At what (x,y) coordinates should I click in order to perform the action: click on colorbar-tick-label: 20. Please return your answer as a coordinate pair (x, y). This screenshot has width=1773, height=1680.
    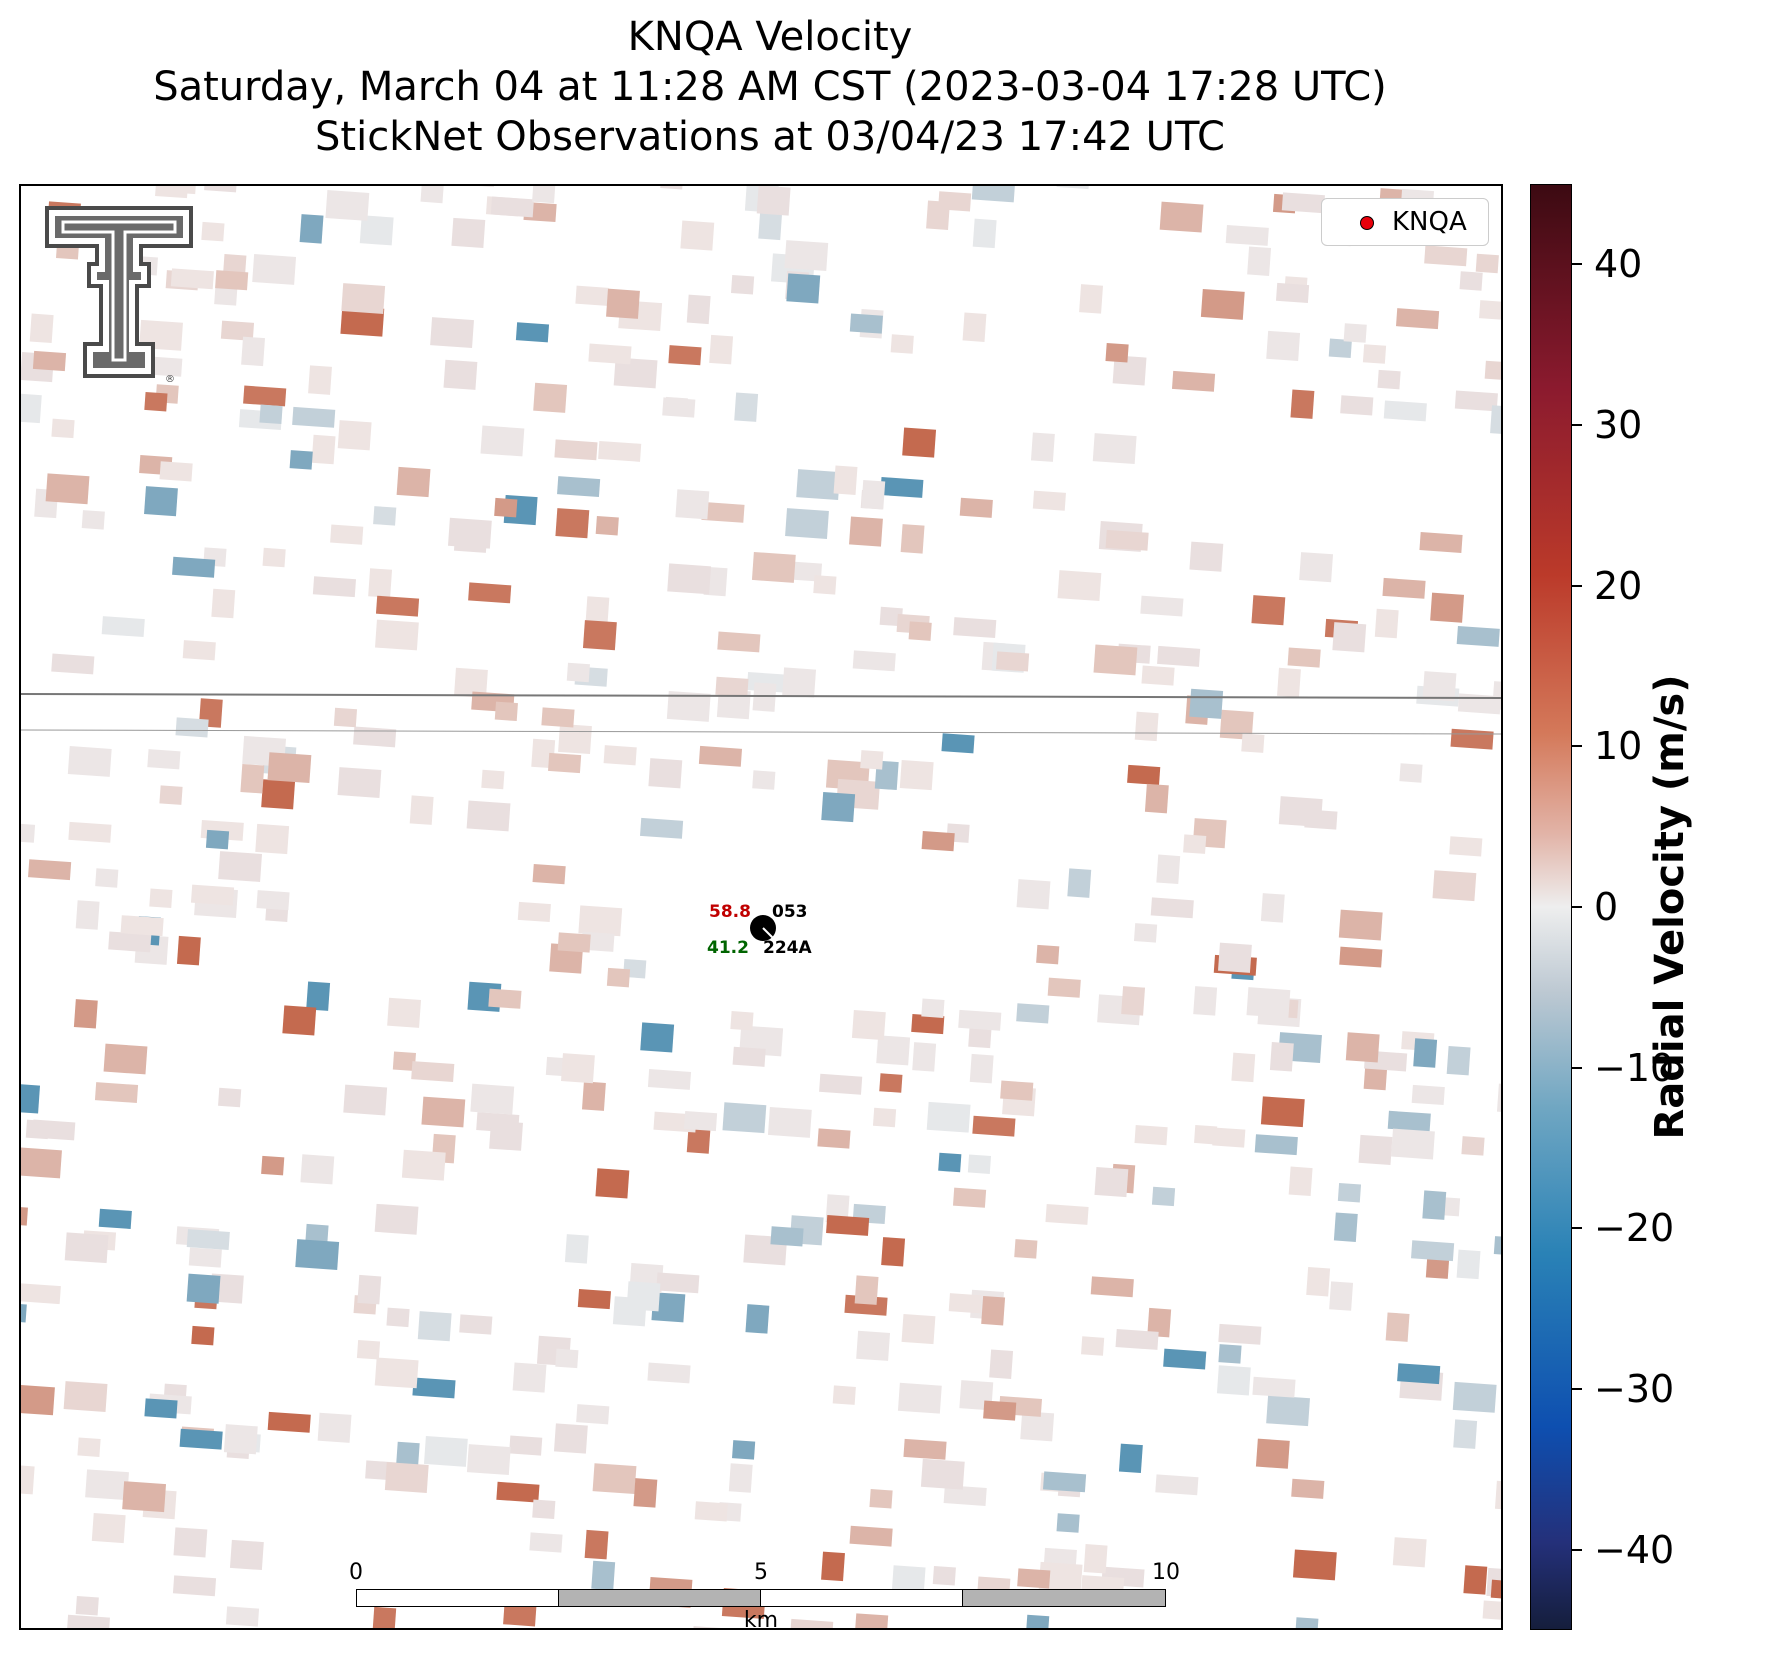
    Looking at the image, I should click on (1618, 585).